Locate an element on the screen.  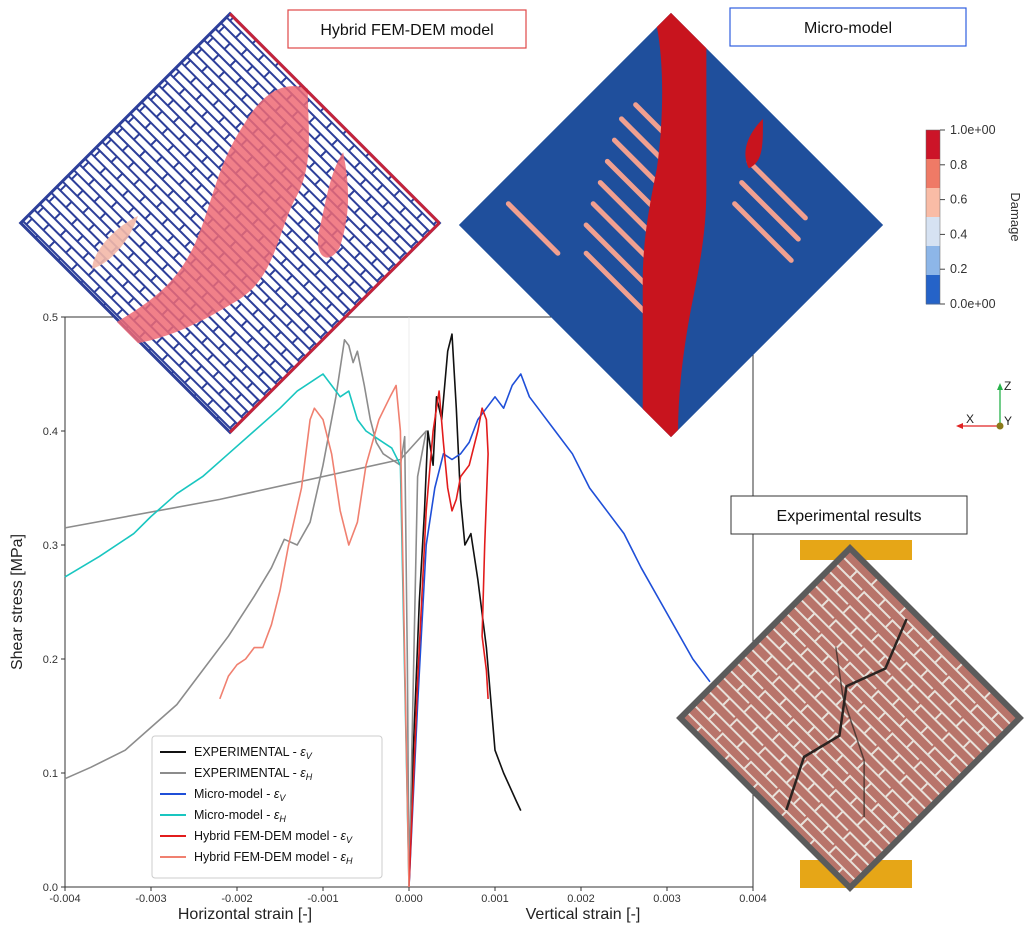
legend-label: Hybrid FEM-DEM model - εH is located at coordinates (273, 858).